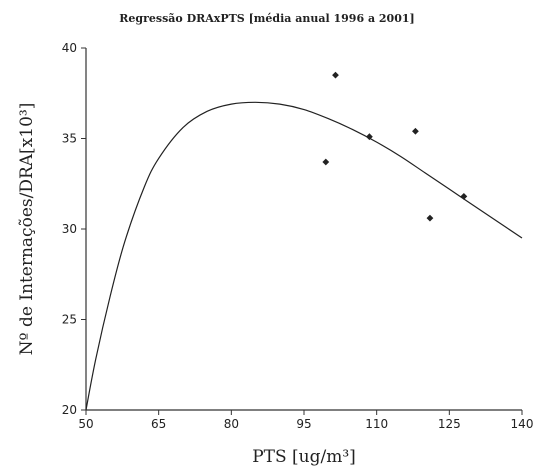 This screenshot has height=473, width=534. Describe the element at coordinates (69, 229) in the screenshot. I see `y-tick-label: 30` at that location.